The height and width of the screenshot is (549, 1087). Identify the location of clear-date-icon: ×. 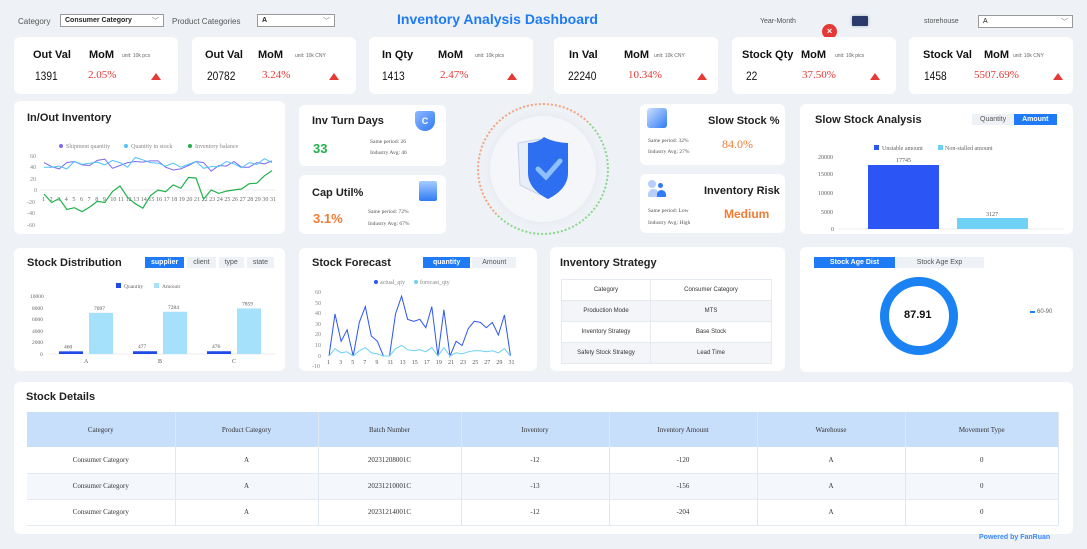
(829, 31).